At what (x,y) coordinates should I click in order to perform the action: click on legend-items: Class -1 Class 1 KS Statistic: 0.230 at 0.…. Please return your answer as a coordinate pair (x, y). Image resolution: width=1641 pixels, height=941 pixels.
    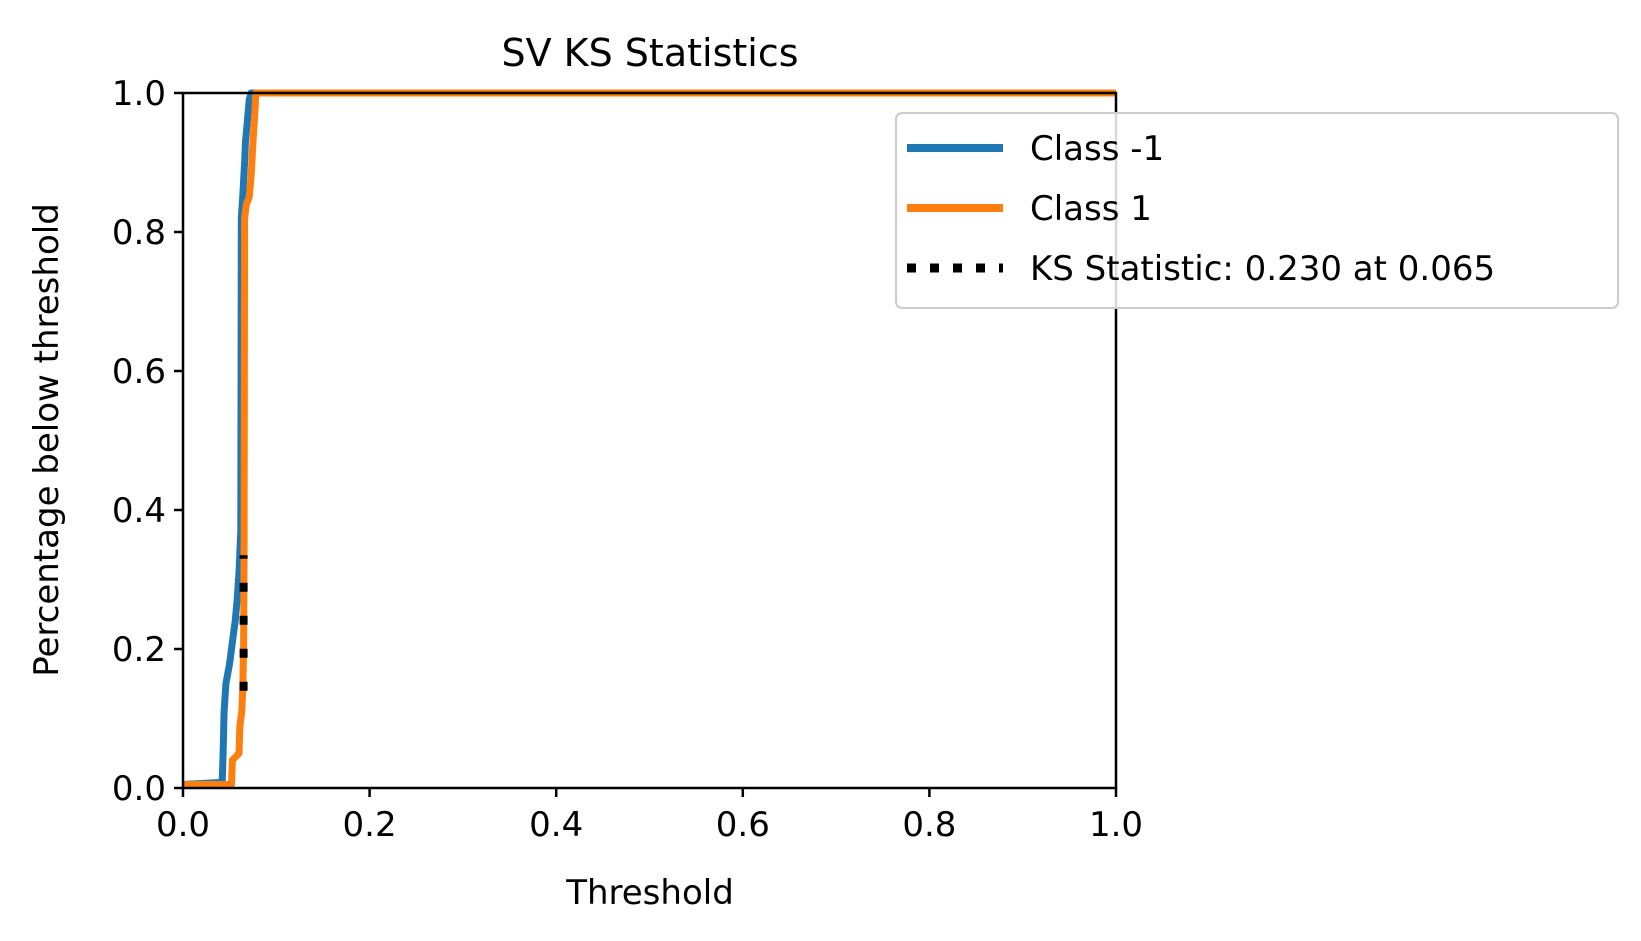
    Looking at the image, I should click on (1201, 209).